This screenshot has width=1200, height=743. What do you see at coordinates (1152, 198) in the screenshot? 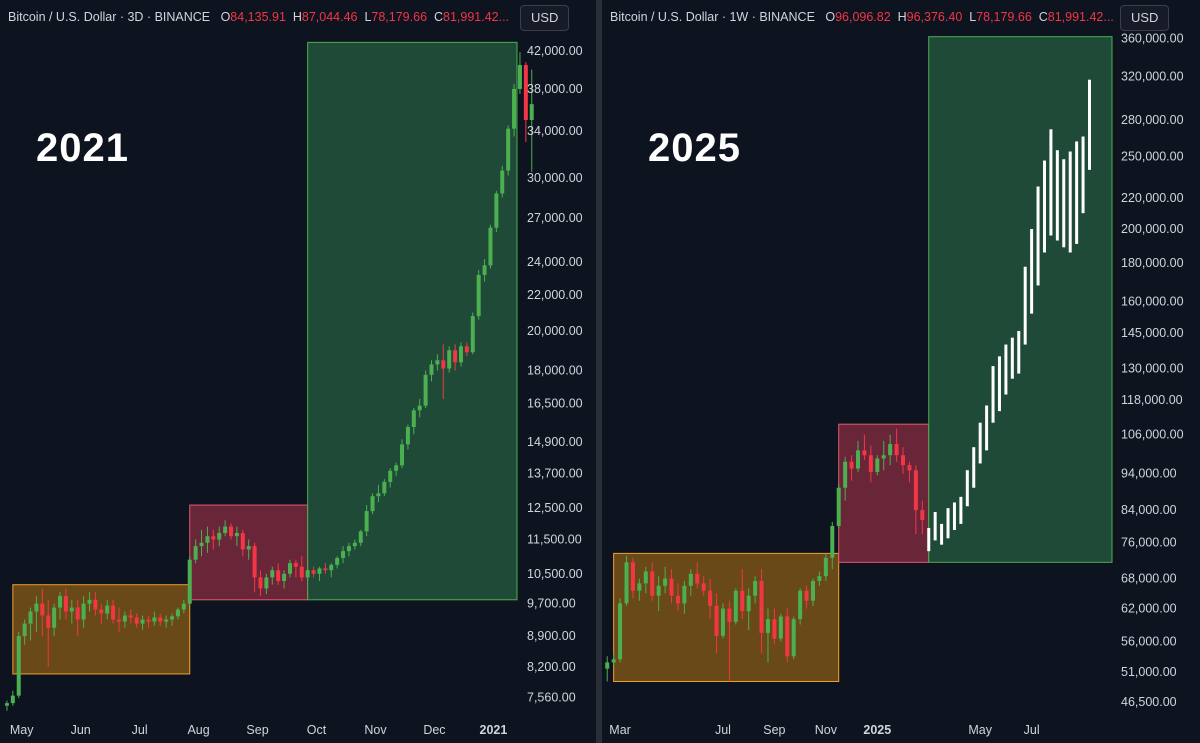
I see `y-tick-label: 220,000.00` at bounding box center [1152, 198].